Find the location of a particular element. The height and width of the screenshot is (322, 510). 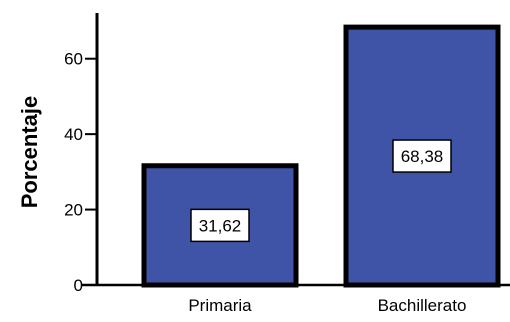

data-label: 31,62 is located at coordinates (220, 225).